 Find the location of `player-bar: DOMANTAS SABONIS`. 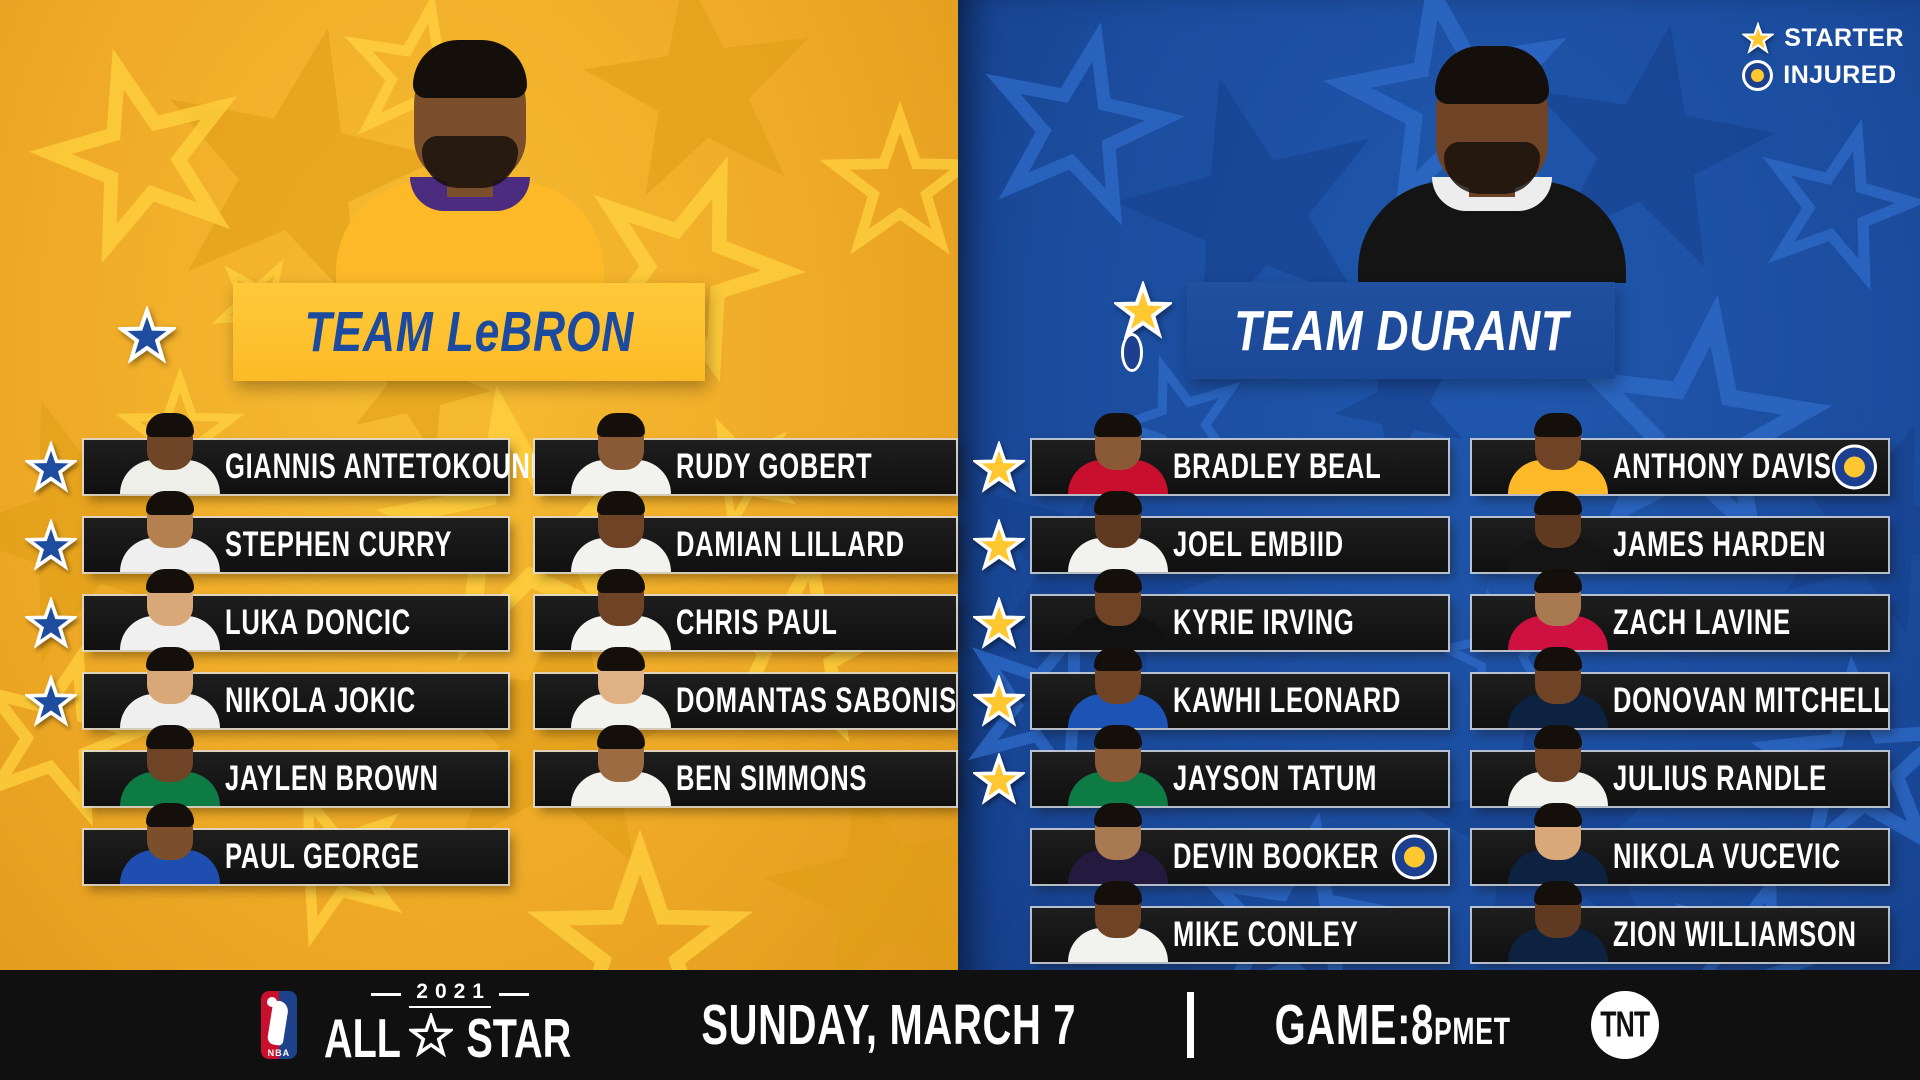

player-bar: DOMANTAS SABONIS is located at coordinates (745, 687).